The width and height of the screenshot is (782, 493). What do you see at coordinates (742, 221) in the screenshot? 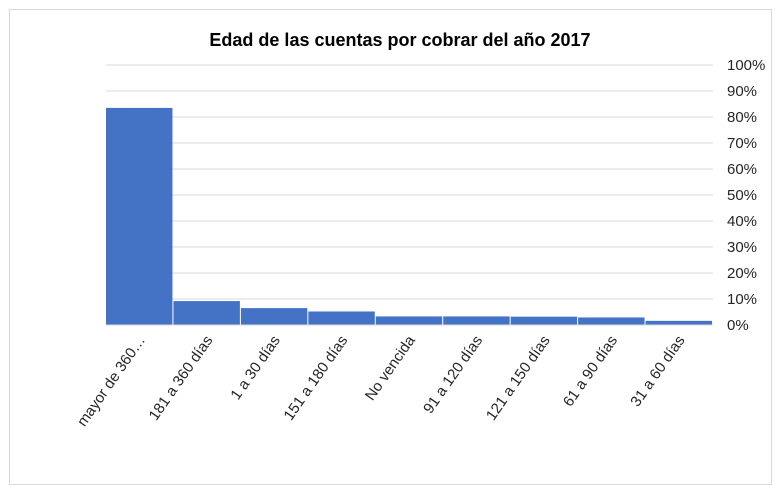
I see `y-tick-label: 40%` at bounding box center [742, 221].